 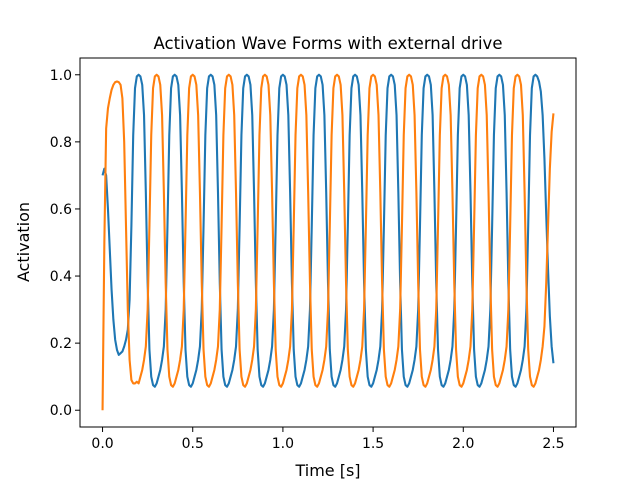 What do you see at coordinates (553, 444) in the screenshot?
I see `x-tick-label: 2.5` at bounding box center [553, 444].